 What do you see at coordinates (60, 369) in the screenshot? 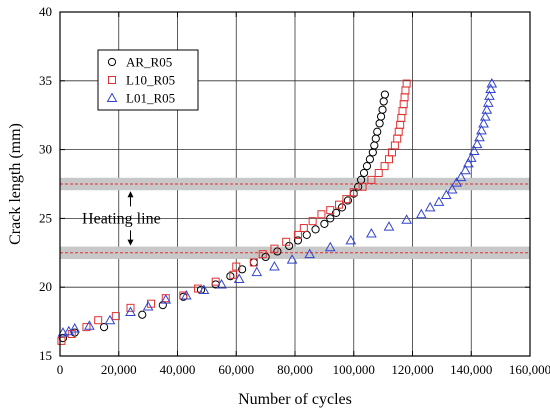
I see `x-tick-label: 0` at bounding box center [60, 369].